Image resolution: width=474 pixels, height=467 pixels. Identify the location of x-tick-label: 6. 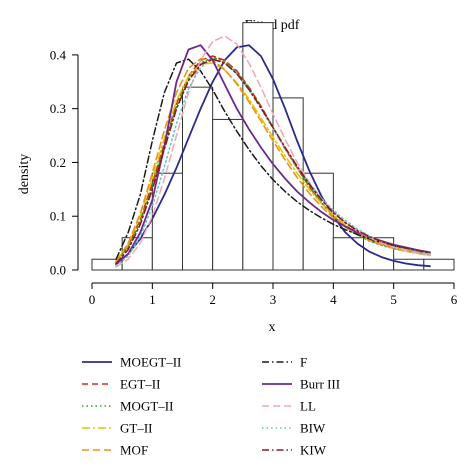
(454, 299).